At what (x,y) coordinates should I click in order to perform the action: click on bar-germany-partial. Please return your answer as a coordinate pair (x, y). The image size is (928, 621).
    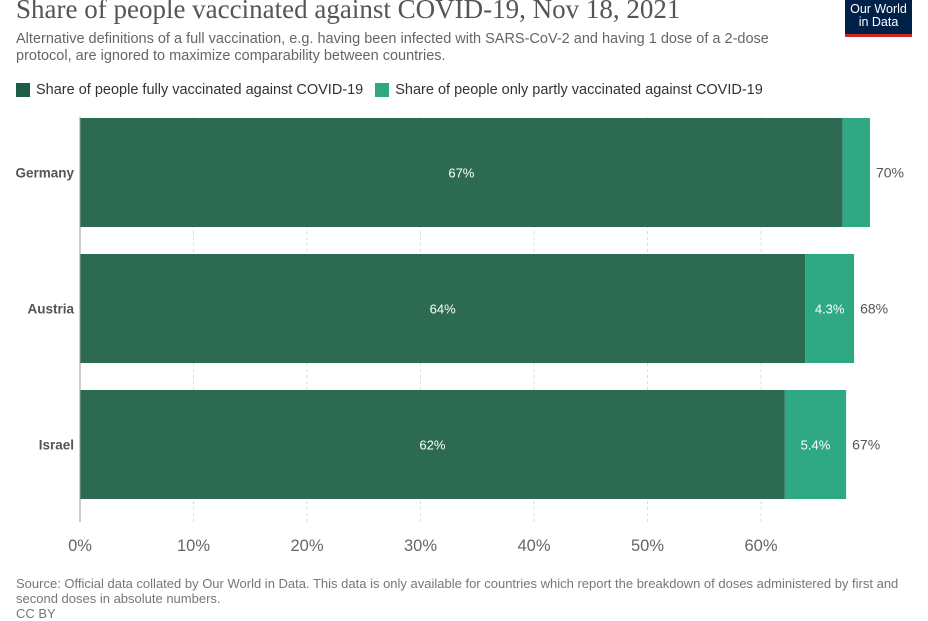
    Looking at the image, I should click on (856, 172).